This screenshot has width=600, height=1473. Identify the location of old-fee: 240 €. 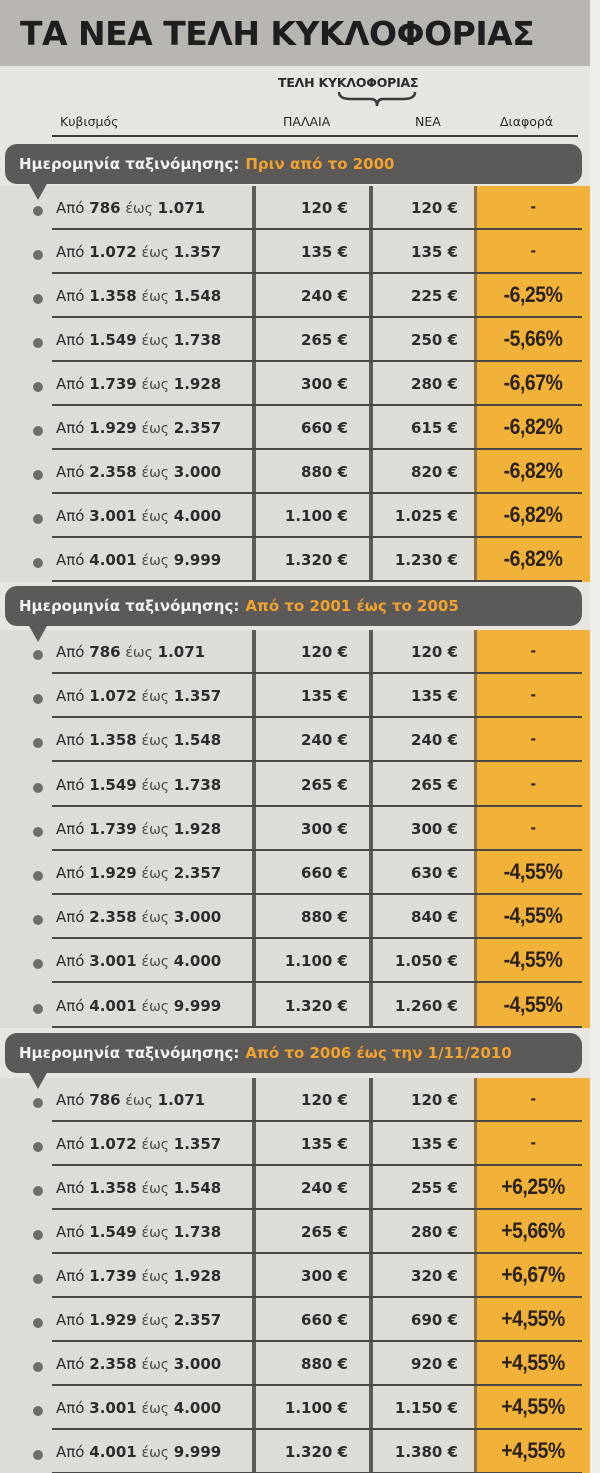
(324, 1188).